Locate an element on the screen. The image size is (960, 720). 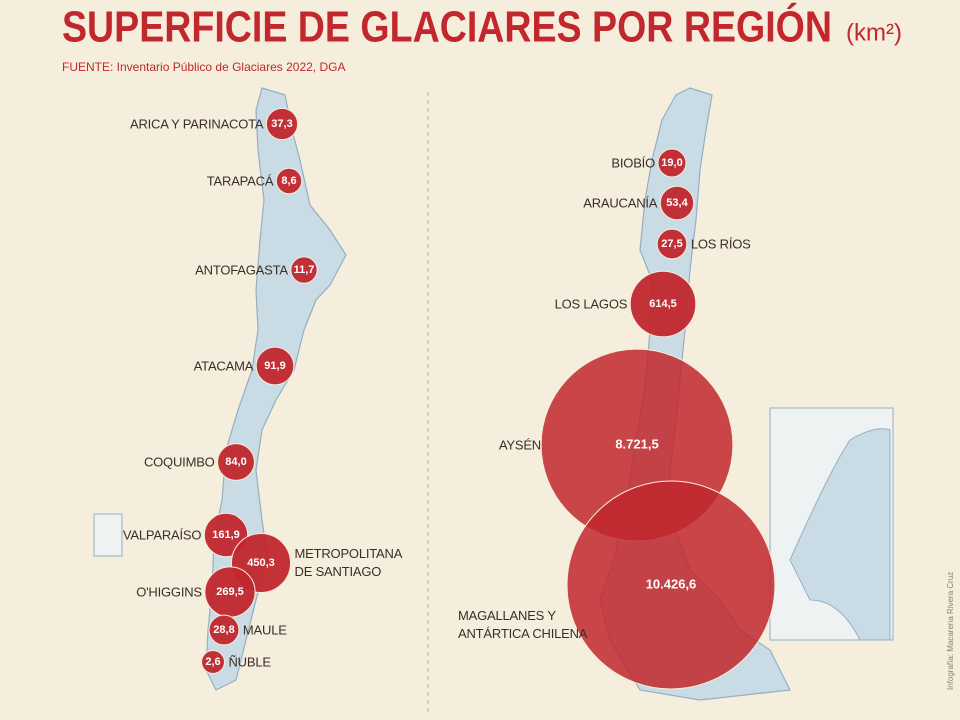
region-label: ARAUCANÍA is located at coordinates (620, 203).